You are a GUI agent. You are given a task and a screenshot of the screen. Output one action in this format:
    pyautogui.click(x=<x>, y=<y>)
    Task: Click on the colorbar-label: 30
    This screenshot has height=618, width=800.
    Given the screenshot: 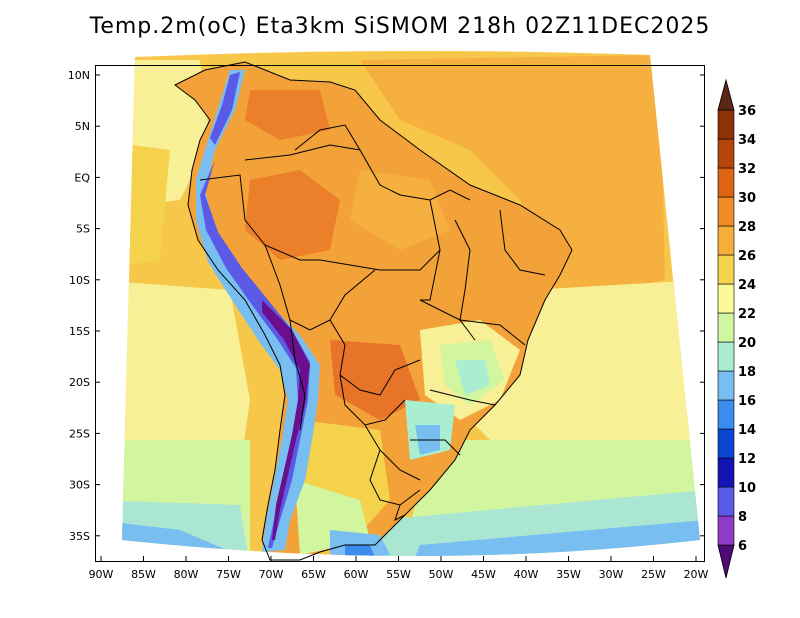 What is the action you would take?
    pyautogui.click(x=747, y=198)
    